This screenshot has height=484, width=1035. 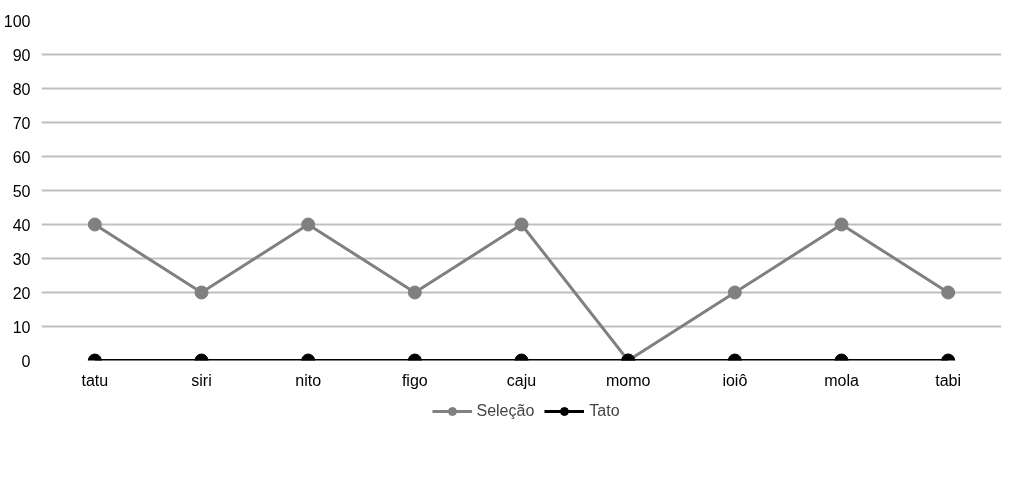 What do you see at coordinates (21, 225) in the screenshot?
I see `y-tick-label: 40` at bounding box center [21, 225].